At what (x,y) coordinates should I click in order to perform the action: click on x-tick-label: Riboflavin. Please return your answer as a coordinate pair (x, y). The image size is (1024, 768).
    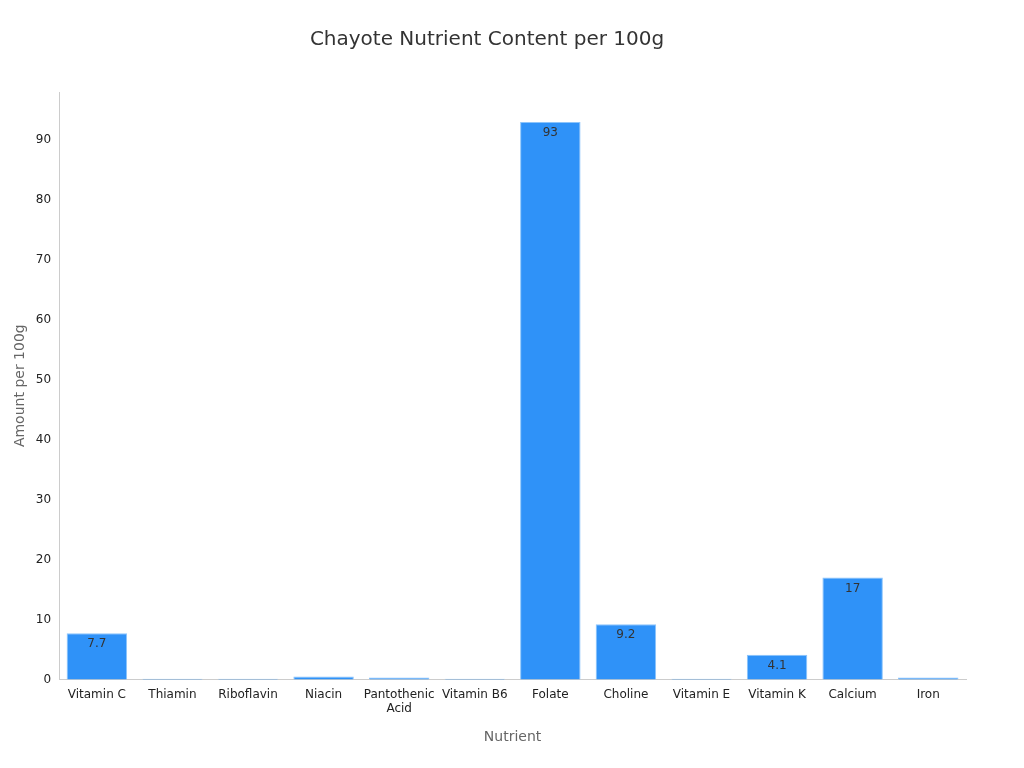
    Looking at the image, I should click on (248, 693).